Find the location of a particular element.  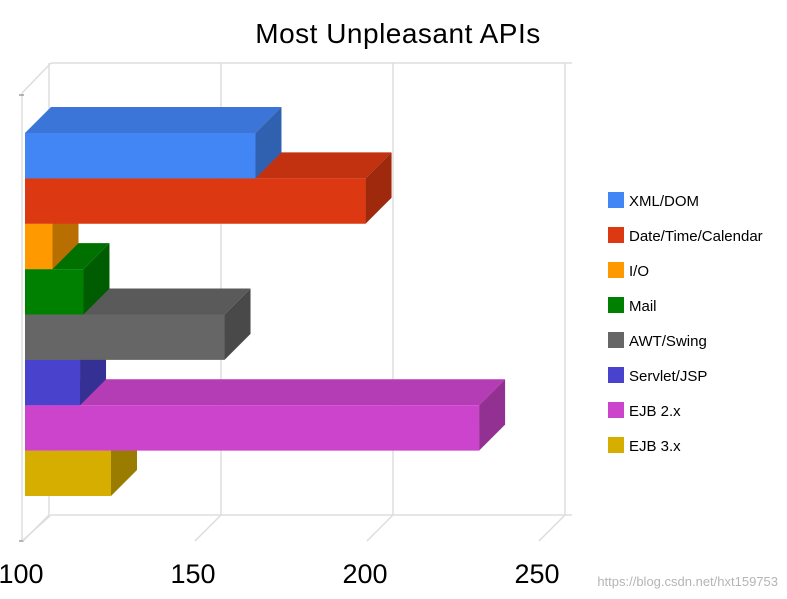

x-tick-label: 100 is located at coordinates (22, 574).